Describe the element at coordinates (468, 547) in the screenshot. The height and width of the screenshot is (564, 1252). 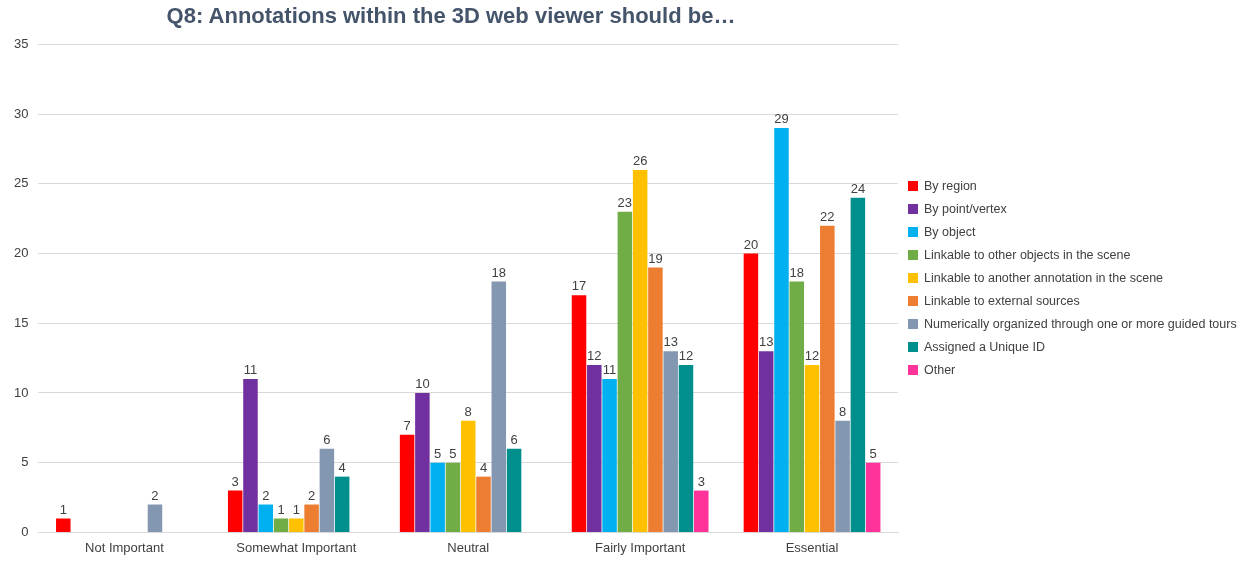
I see `x-tick-label: Neutral` at that location.